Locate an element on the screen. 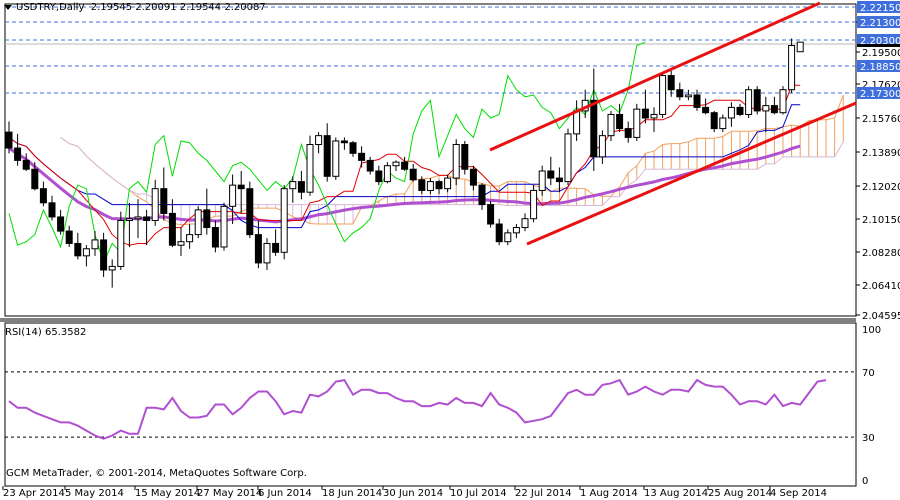 The width and height of the screenshot is (900, 500). price-tick-label: 2.06410 is located at coordinates (881, 286).